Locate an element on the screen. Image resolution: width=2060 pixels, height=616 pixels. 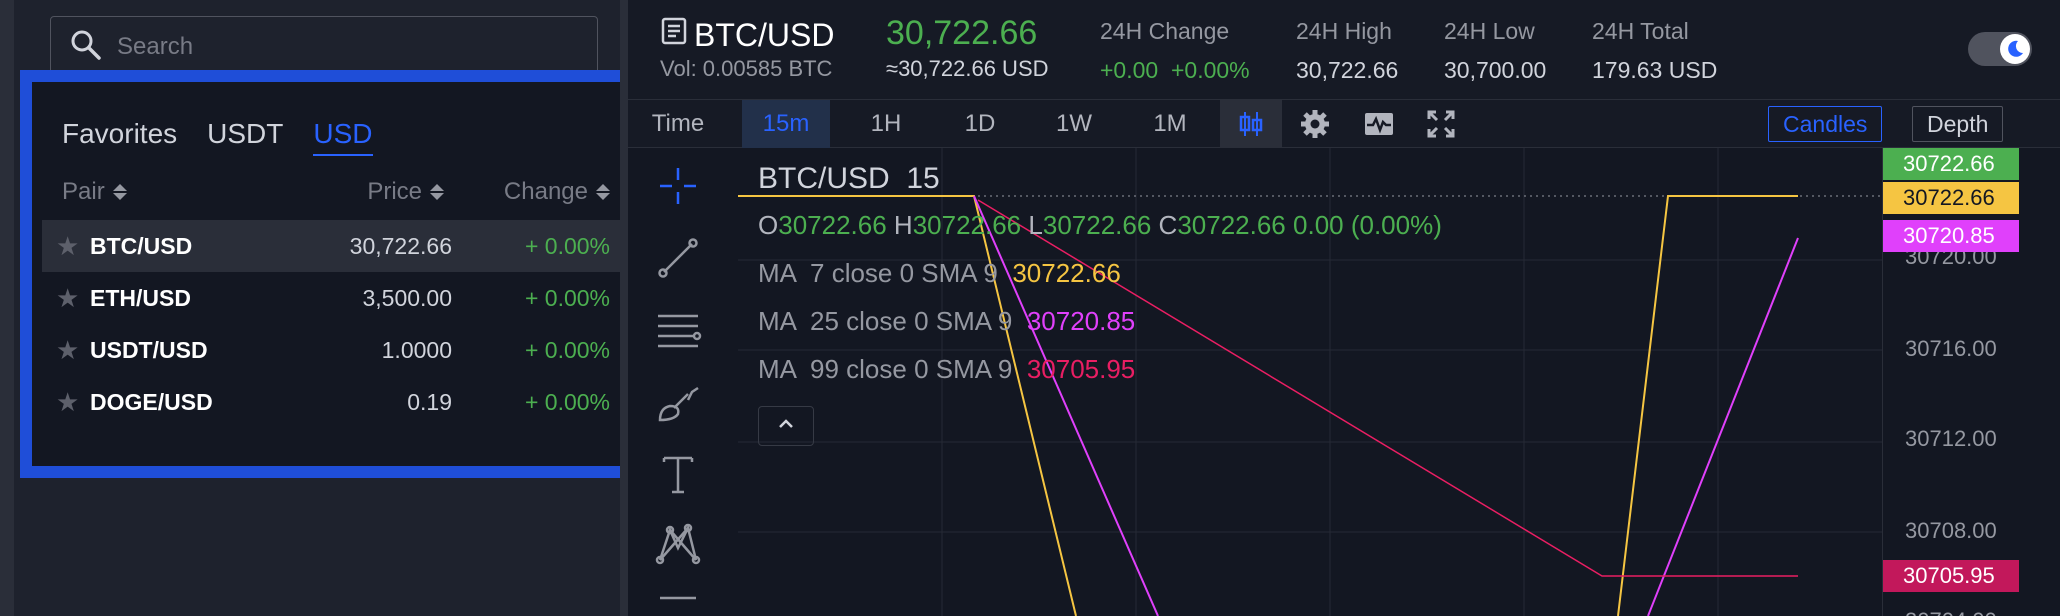
pair-row: ★ USDT/USD 1.0000 + 0.00% is located at coordinates (342, 350).